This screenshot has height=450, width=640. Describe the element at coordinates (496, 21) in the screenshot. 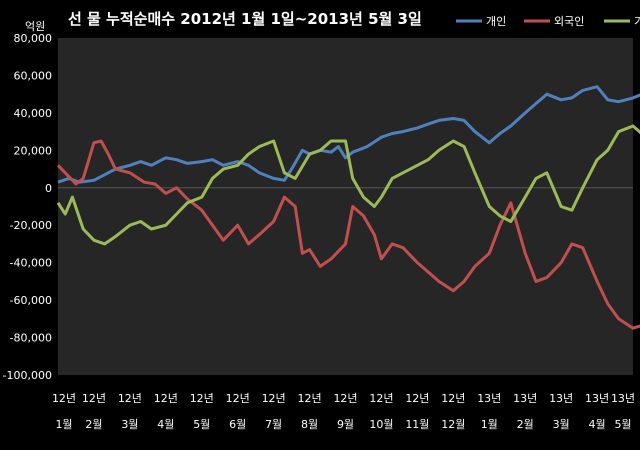

I see `legend-label-1: 개인` at that location.